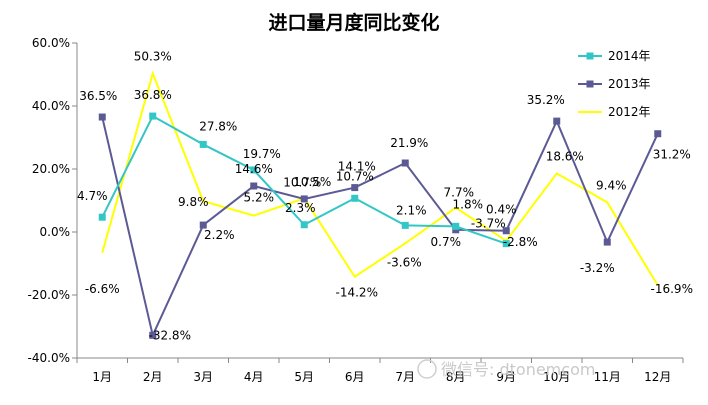  What do you see at coordinates (262, 154) in the screenshot?
I see `data-label: 19.7%` at bounding box center [262, 154].